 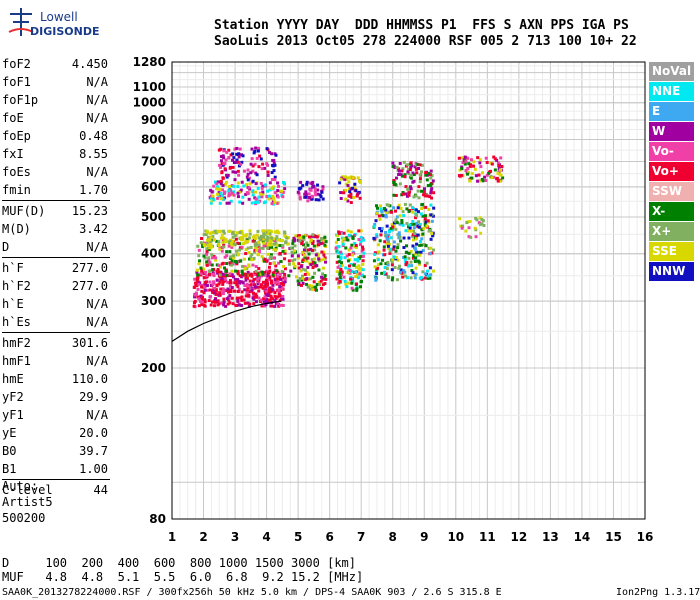 I want to click on legend-item: NoVal, so click(x=671, y=71).